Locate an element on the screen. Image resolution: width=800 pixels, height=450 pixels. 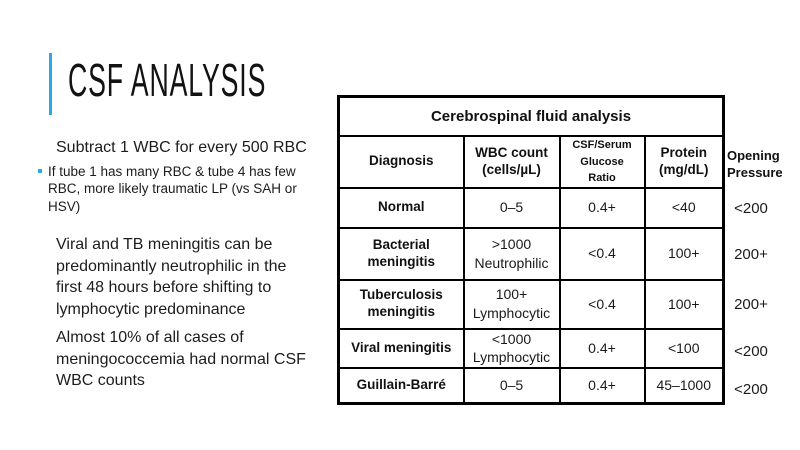
header-wbc-count: WBC count (cells/µL) is located at coordinates (511, 162).